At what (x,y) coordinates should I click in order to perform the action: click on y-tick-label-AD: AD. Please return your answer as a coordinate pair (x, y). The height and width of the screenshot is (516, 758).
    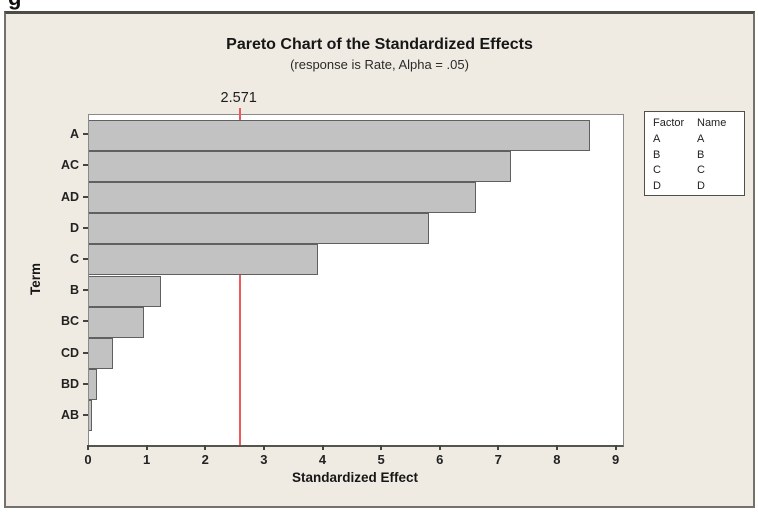
    Looking at the image, I should click on (69, 196).